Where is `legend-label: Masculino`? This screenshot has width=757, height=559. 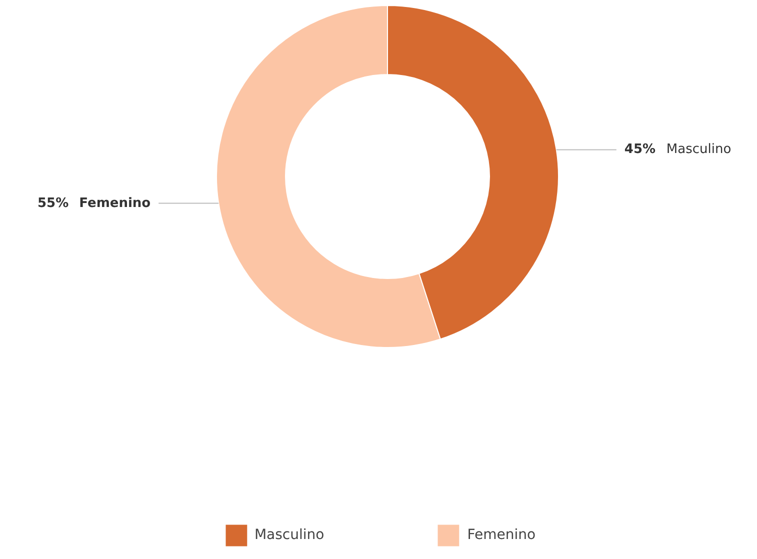
legend-label: Masculino is located at coordinates (289, 535).